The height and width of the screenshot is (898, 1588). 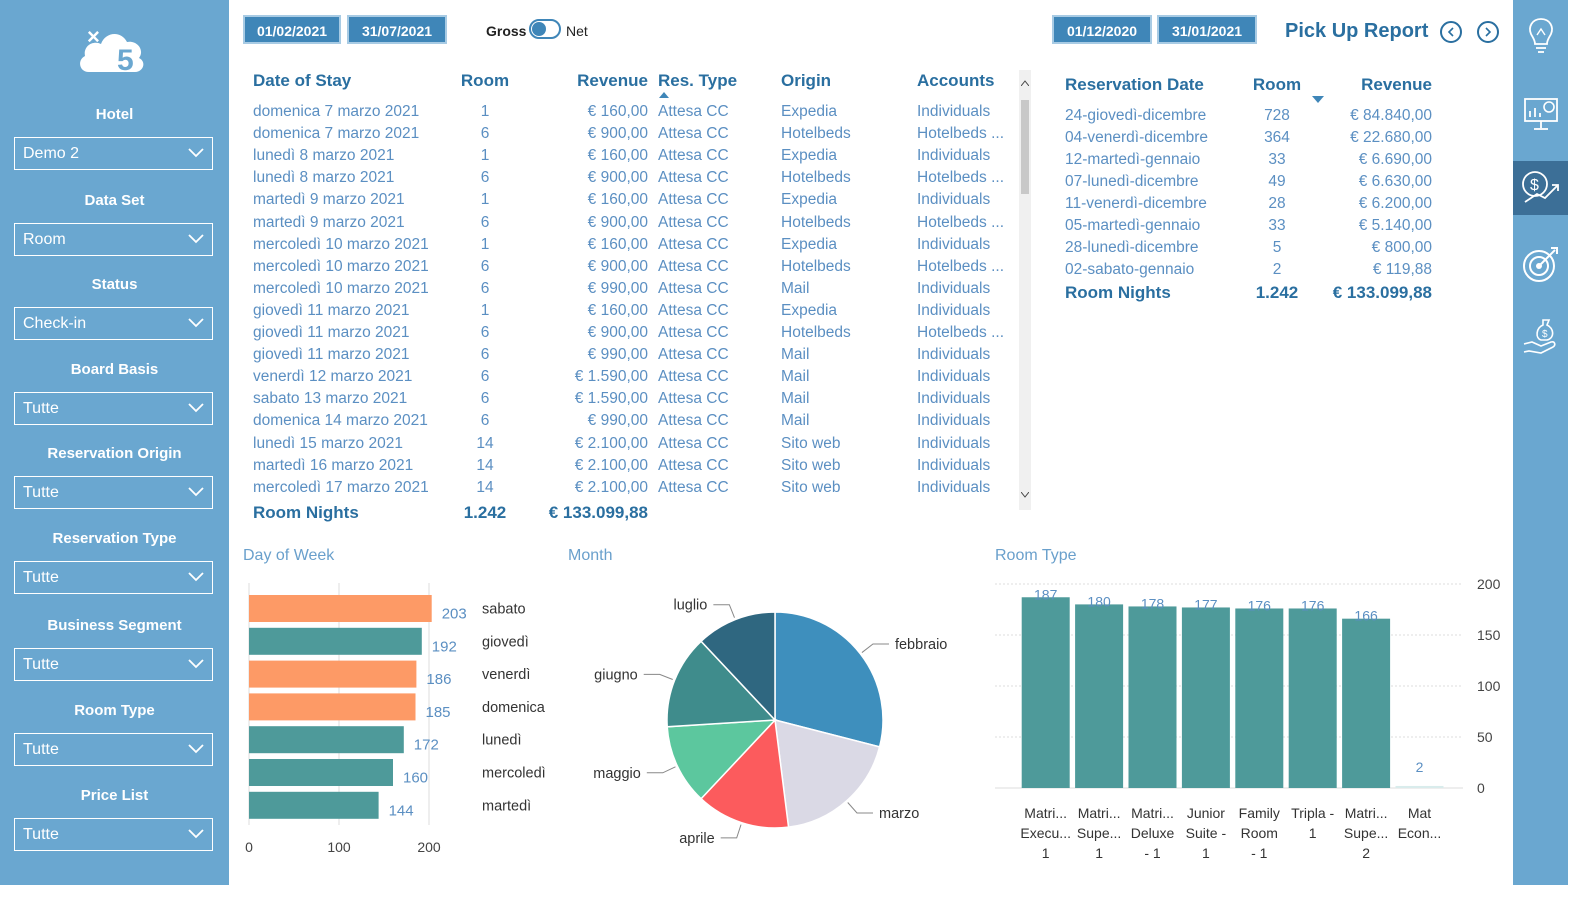 I want to click on chevron-down-icon, so click(x=196, y=153).